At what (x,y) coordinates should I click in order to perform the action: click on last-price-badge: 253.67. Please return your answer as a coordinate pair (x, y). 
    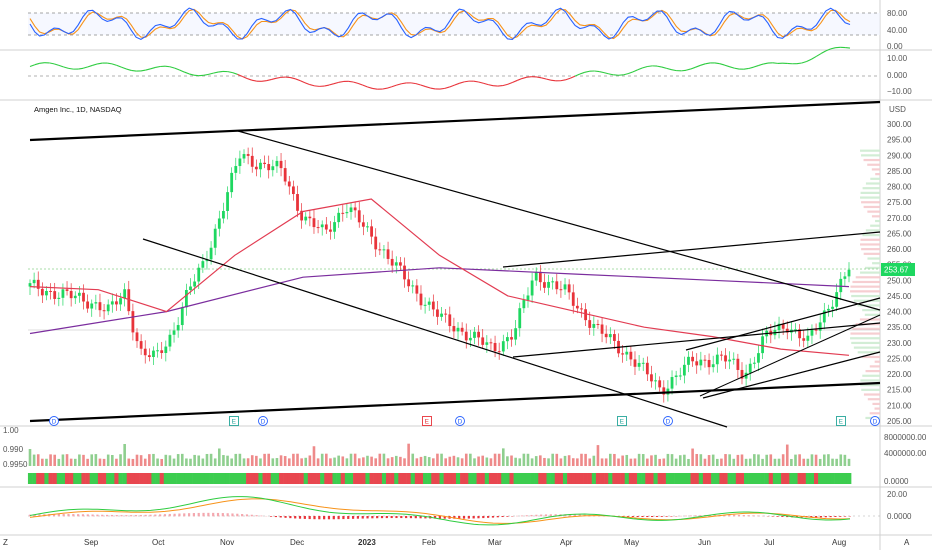
    Looking at the image, I should click on (898, 269).